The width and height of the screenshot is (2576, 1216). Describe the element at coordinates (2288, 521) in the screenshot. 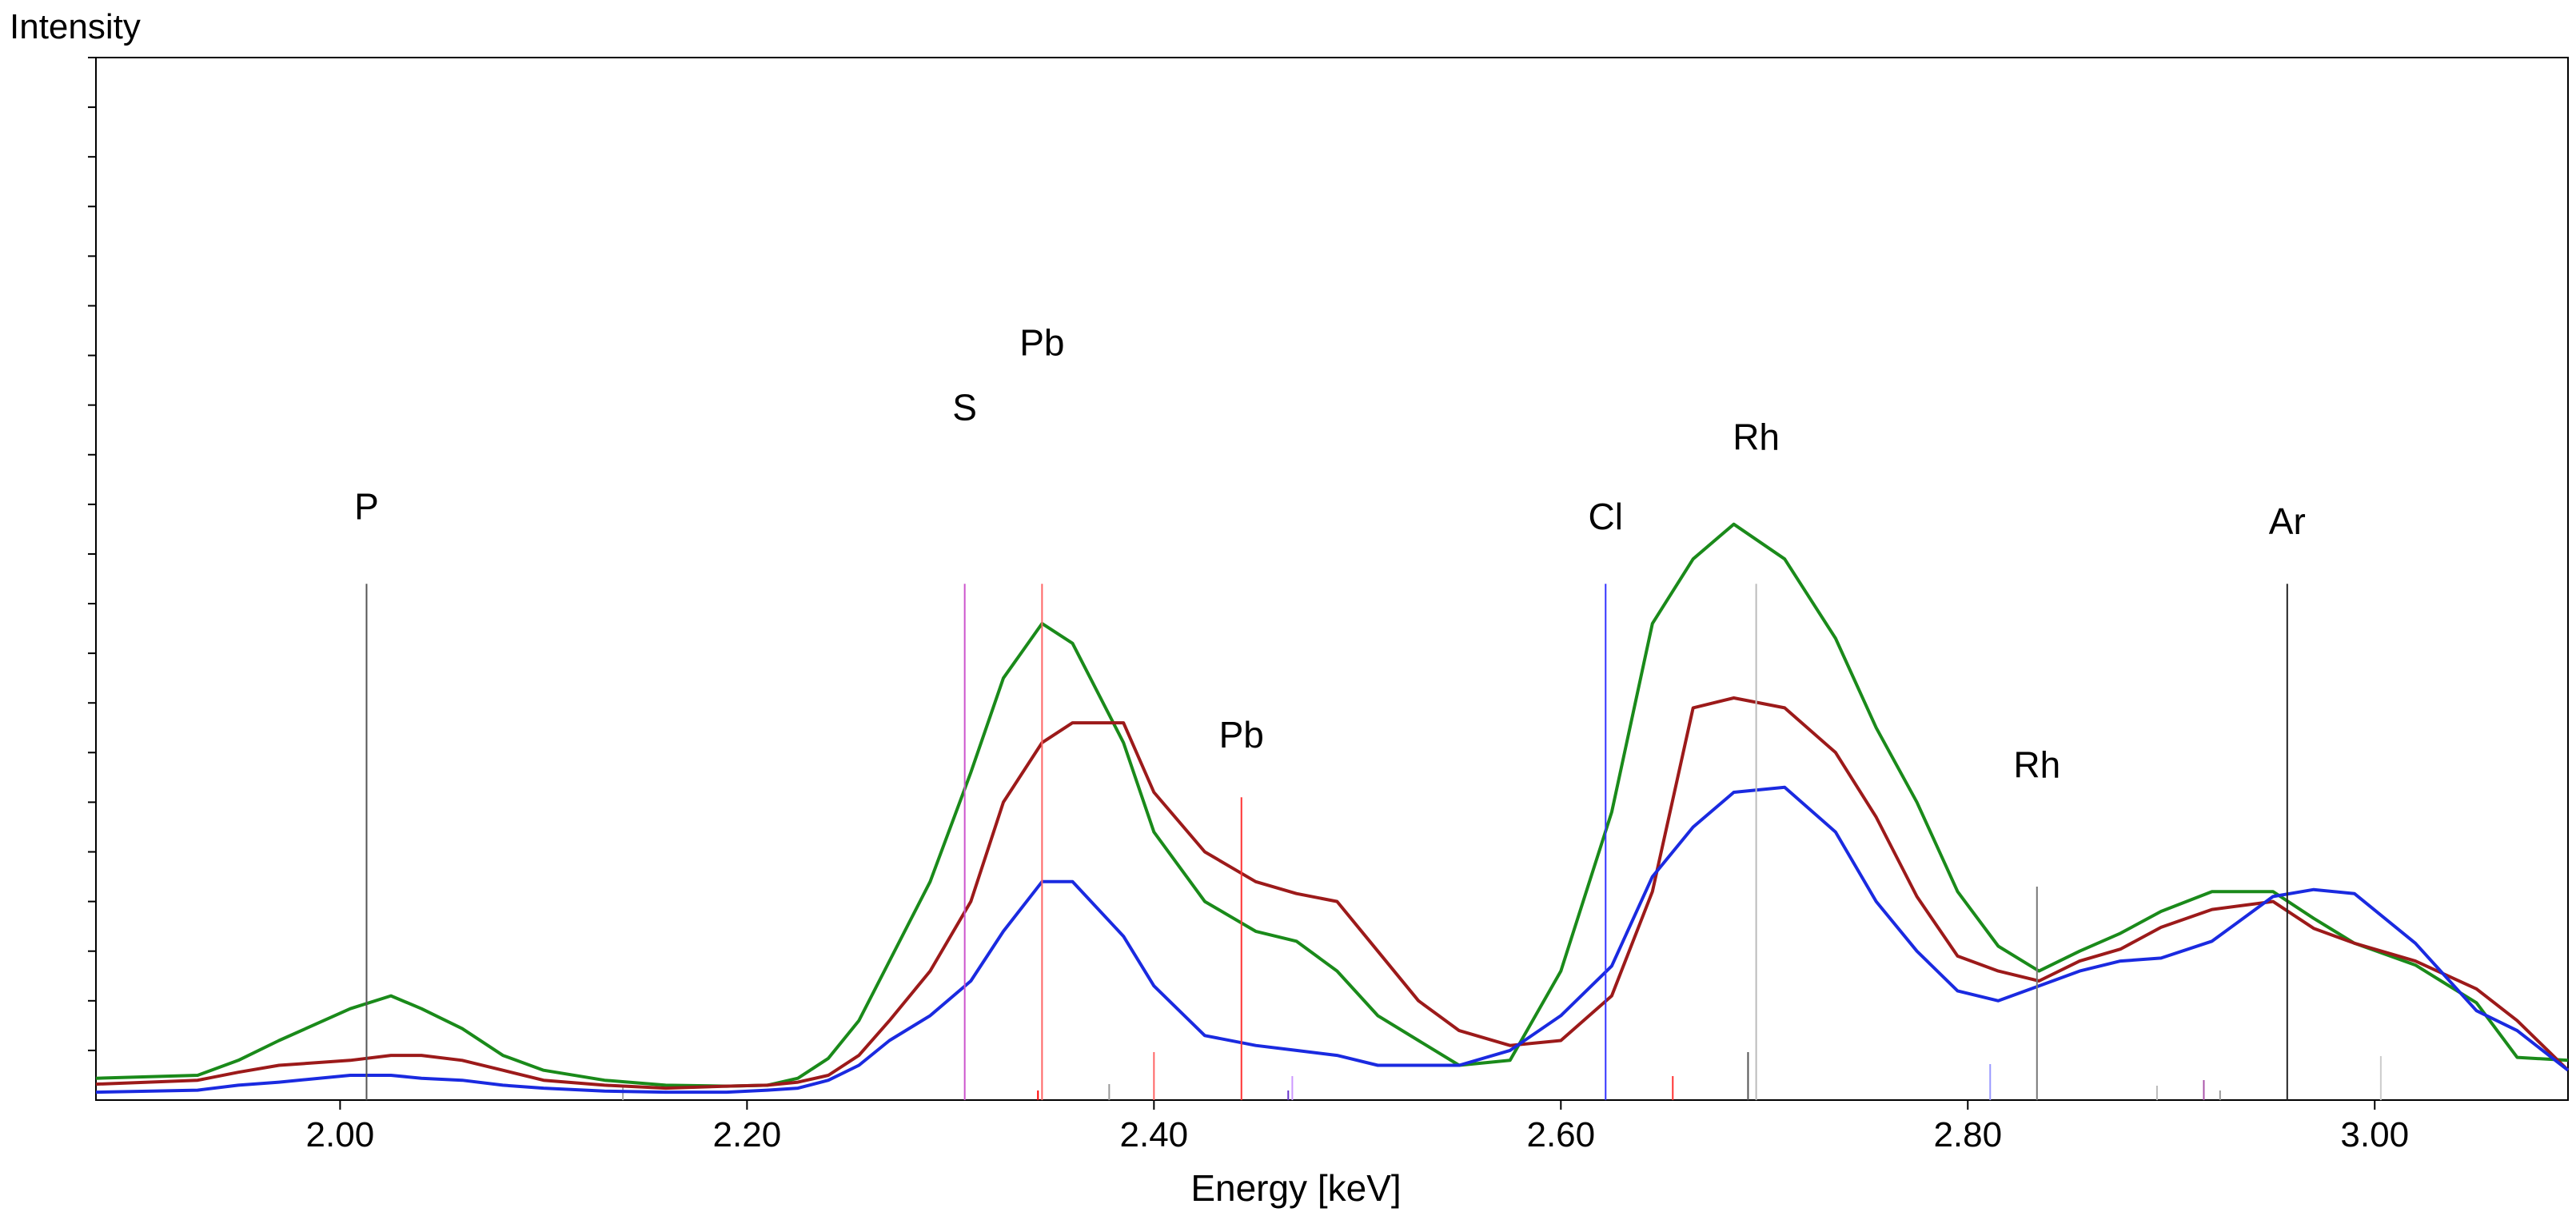

I see `element-label-ar: Ar` at that location.